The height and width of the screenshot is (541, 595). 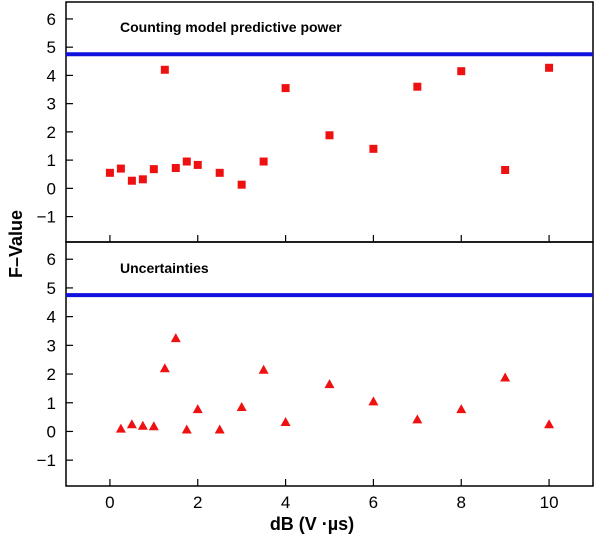 What do you see at coordinates (51, 288) in the screenshot?
I see `lower-y-tick-label: 5` at bounding box center [51, 288].